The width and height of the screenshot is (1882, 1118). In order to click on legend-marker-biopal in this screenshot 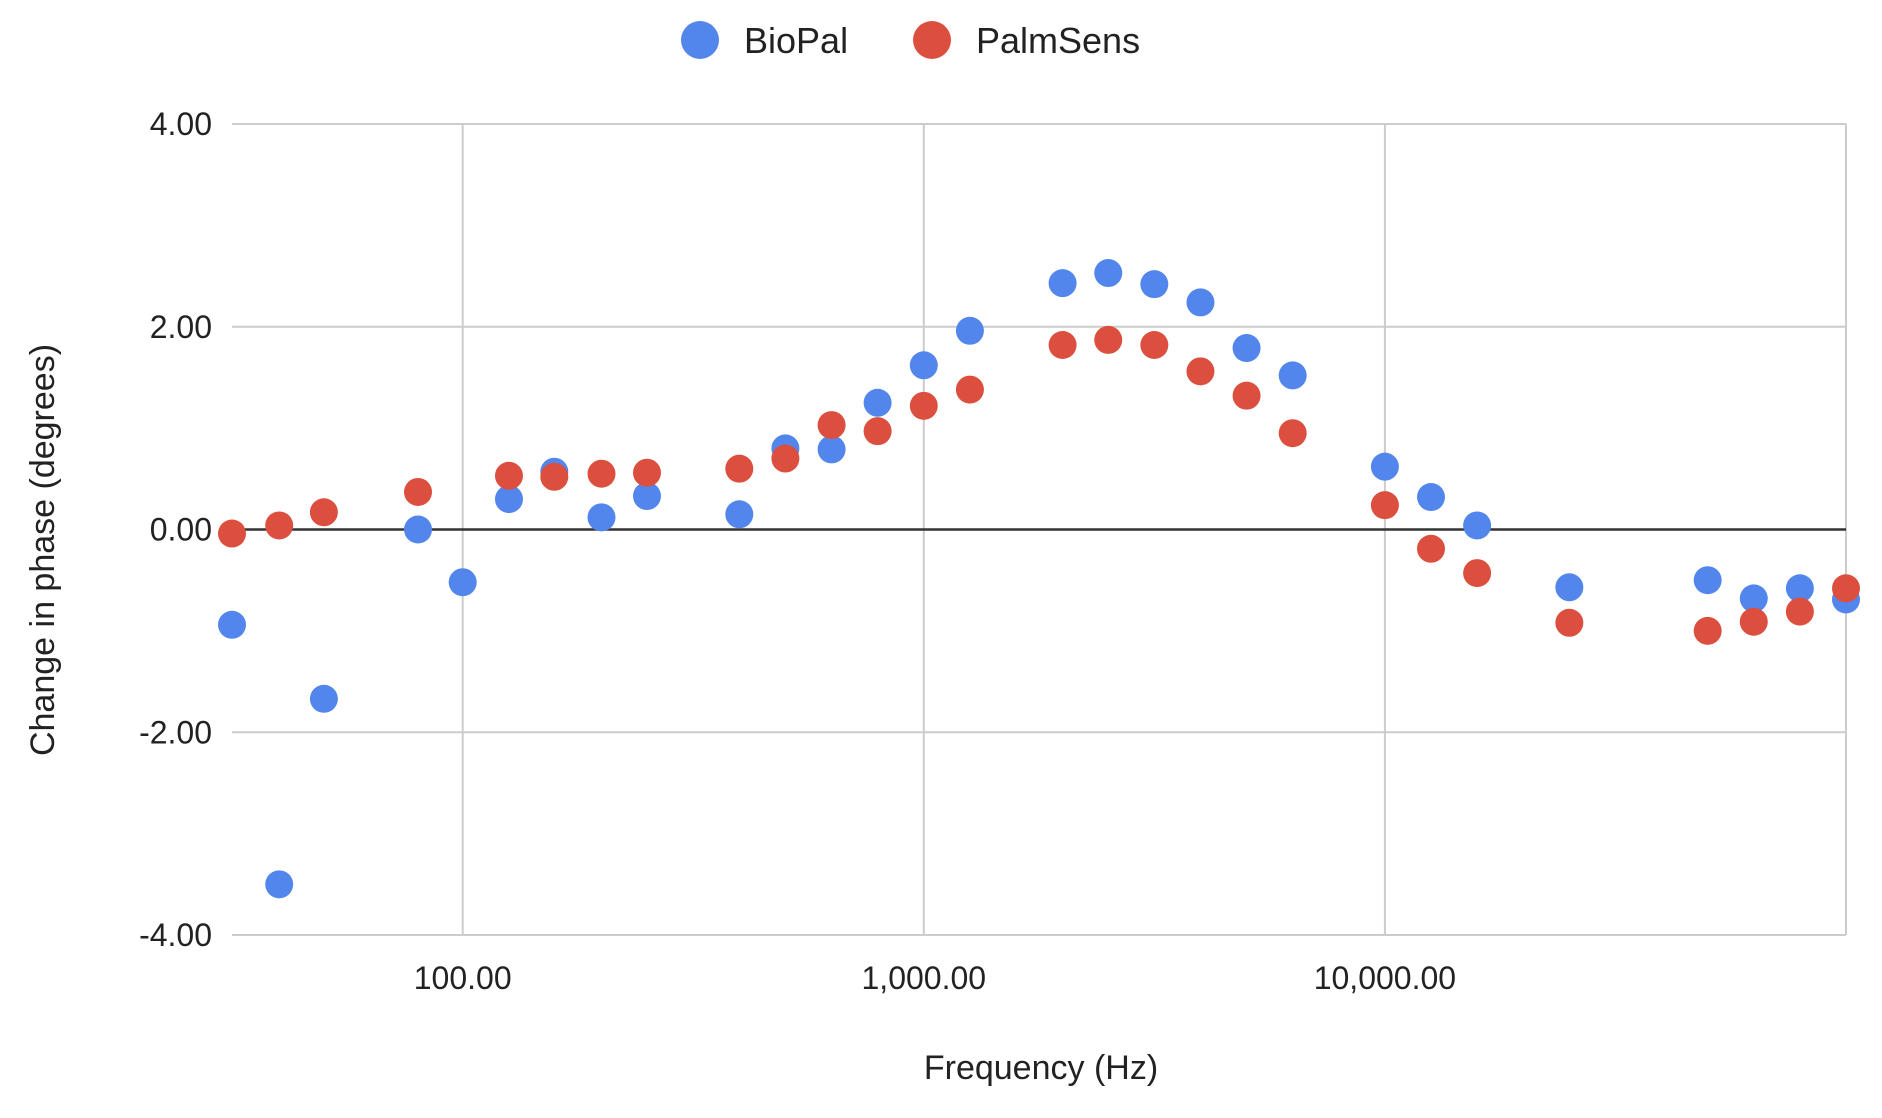, I will do `click(700, 40)`.